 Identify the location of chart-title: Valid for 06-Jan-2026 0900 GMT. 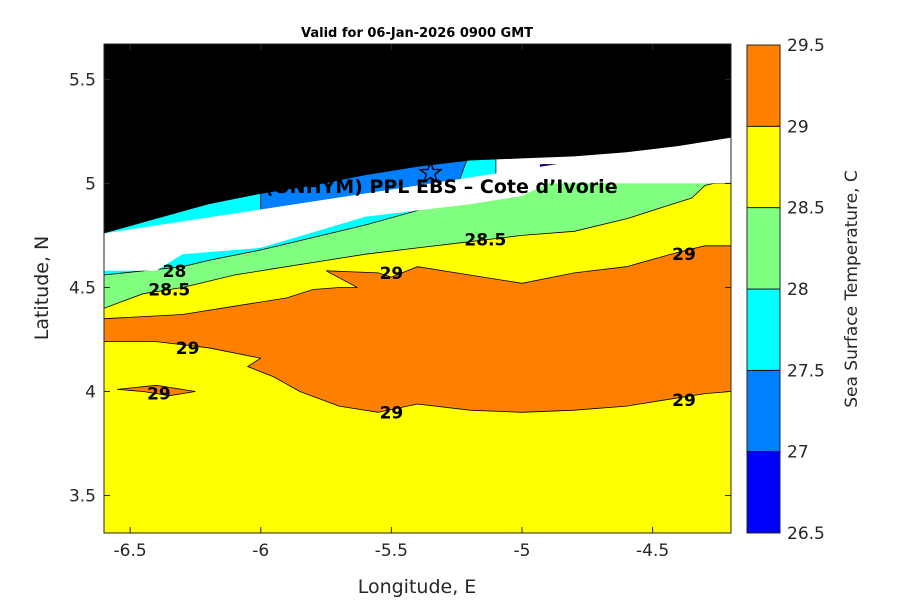
(417, 33).